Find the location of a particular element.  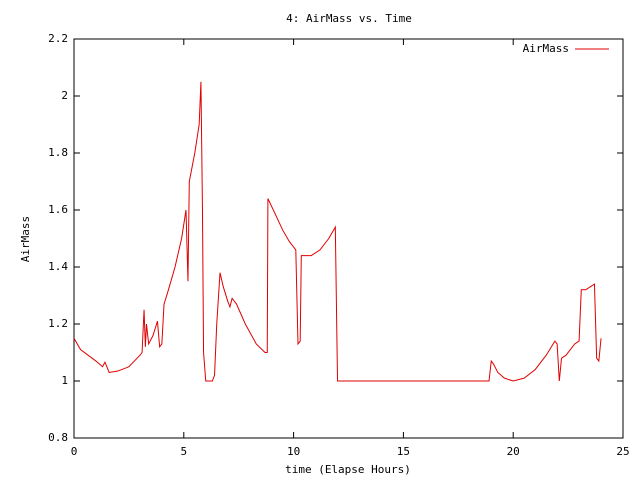

y-tick-label: 1.4 is located at coordinates (58, 266).